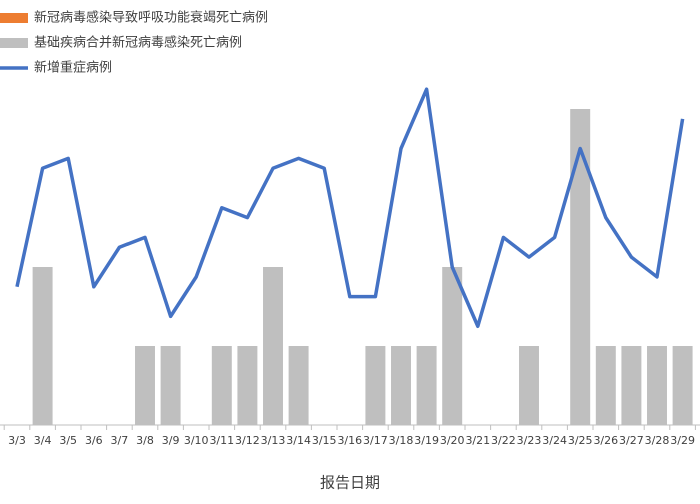  I want to click on x-tick-label: 3/26, so click(605, 440).